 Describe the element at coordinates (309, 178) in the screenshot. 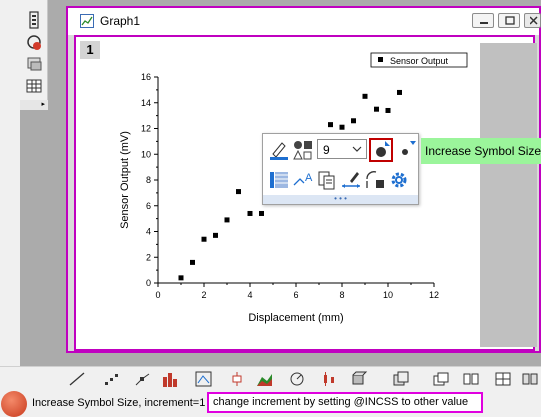

I see `svg-text: A` at that location.